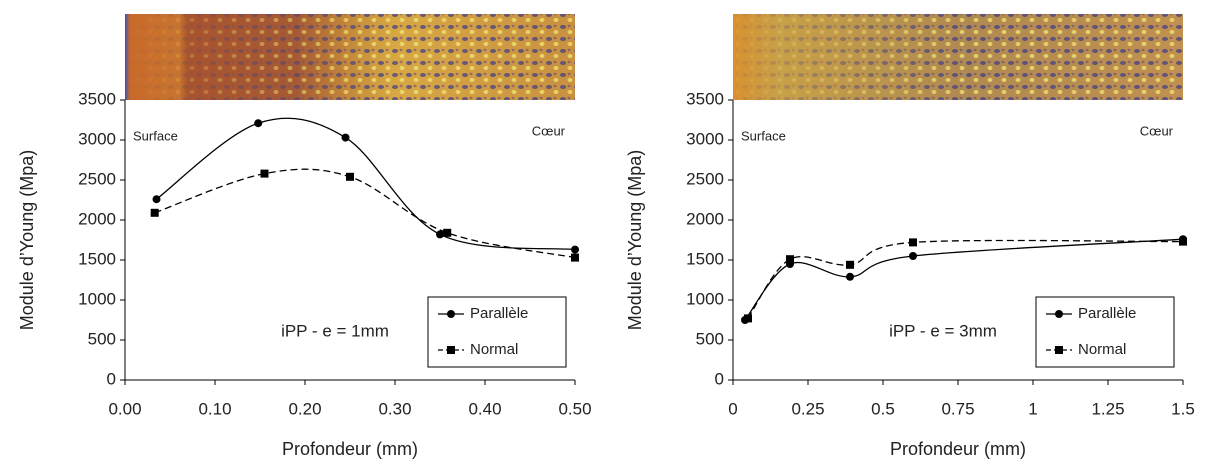 The image size is (1208, 463). I want to click on x-tick-label: 1.25, so click(1107, 408).